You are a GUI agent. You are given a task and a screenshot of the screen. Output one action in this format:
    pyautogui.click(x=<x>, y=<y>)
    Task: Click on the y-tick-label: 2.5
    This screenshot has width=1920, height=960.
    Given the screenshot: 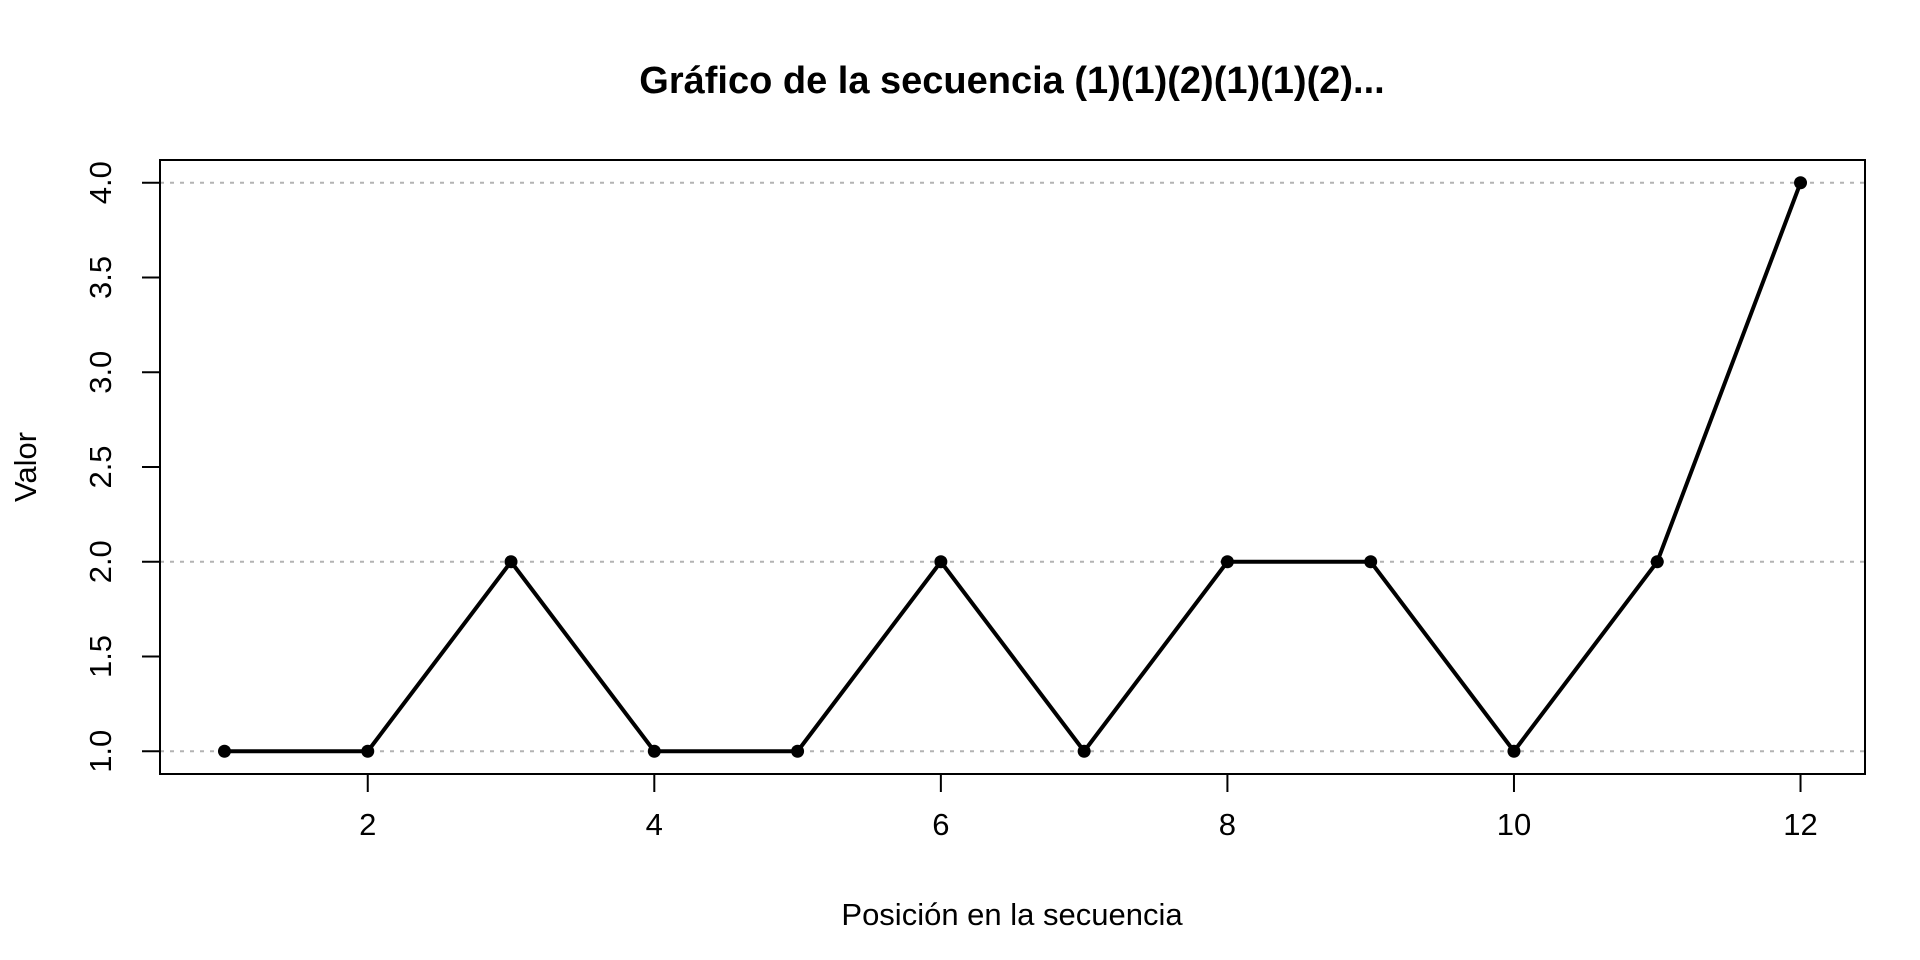 What is the action you would take?
    pyautogui.click(x=100, y=466)
    